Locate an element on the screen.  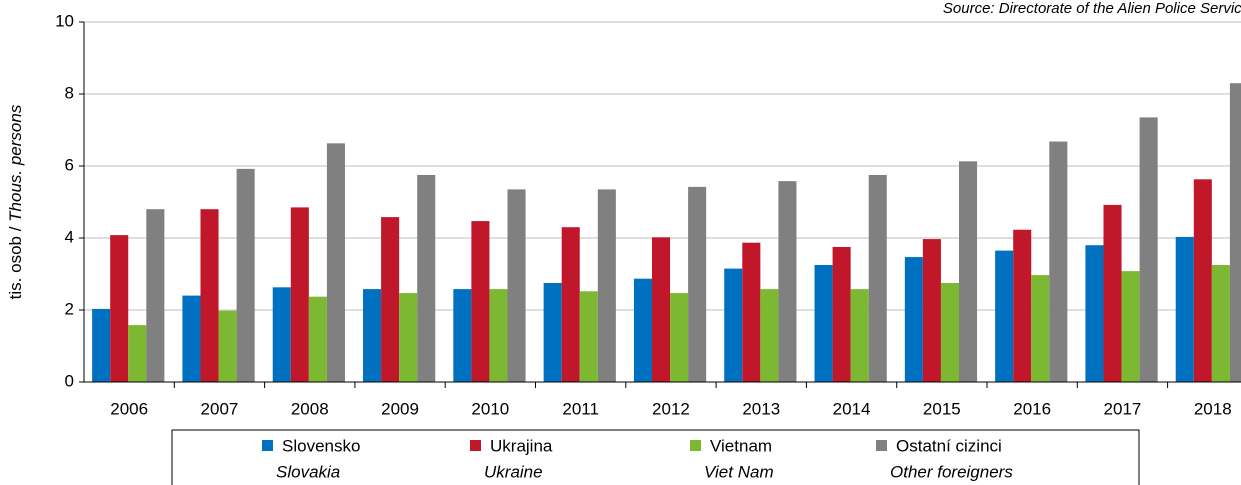
x-tick-label: 2015 is located at coordinates (942, 408).